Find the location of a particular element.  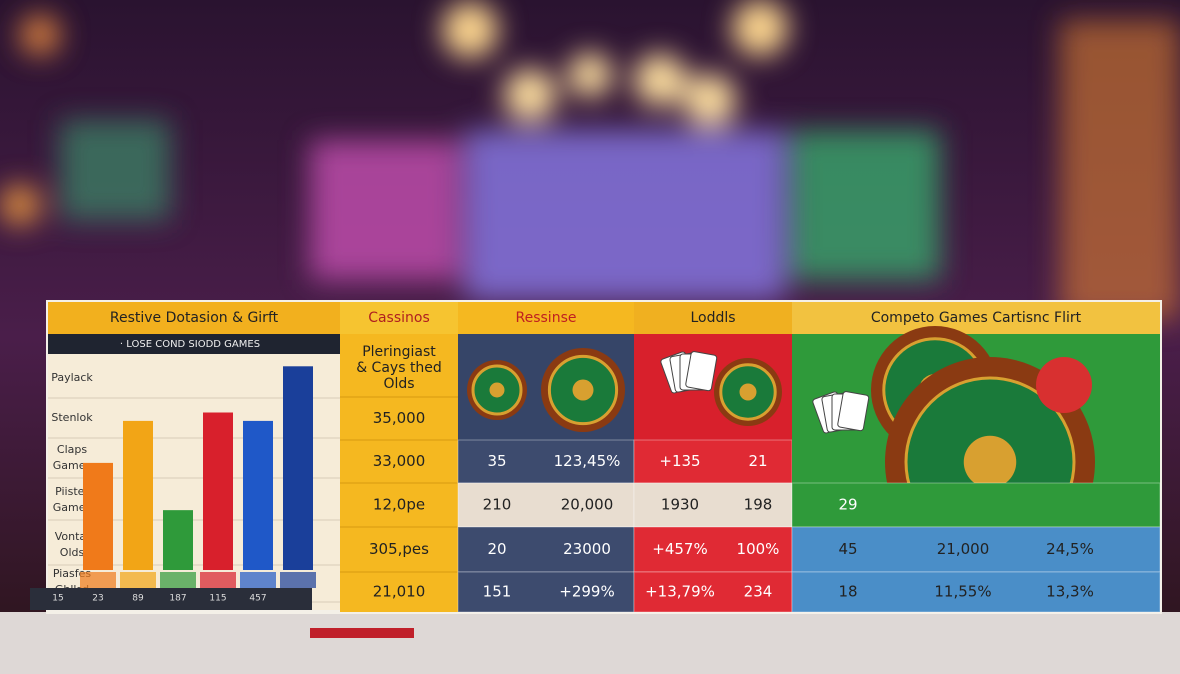

cell-text: 305,pes is located at coordinates (399, 549).